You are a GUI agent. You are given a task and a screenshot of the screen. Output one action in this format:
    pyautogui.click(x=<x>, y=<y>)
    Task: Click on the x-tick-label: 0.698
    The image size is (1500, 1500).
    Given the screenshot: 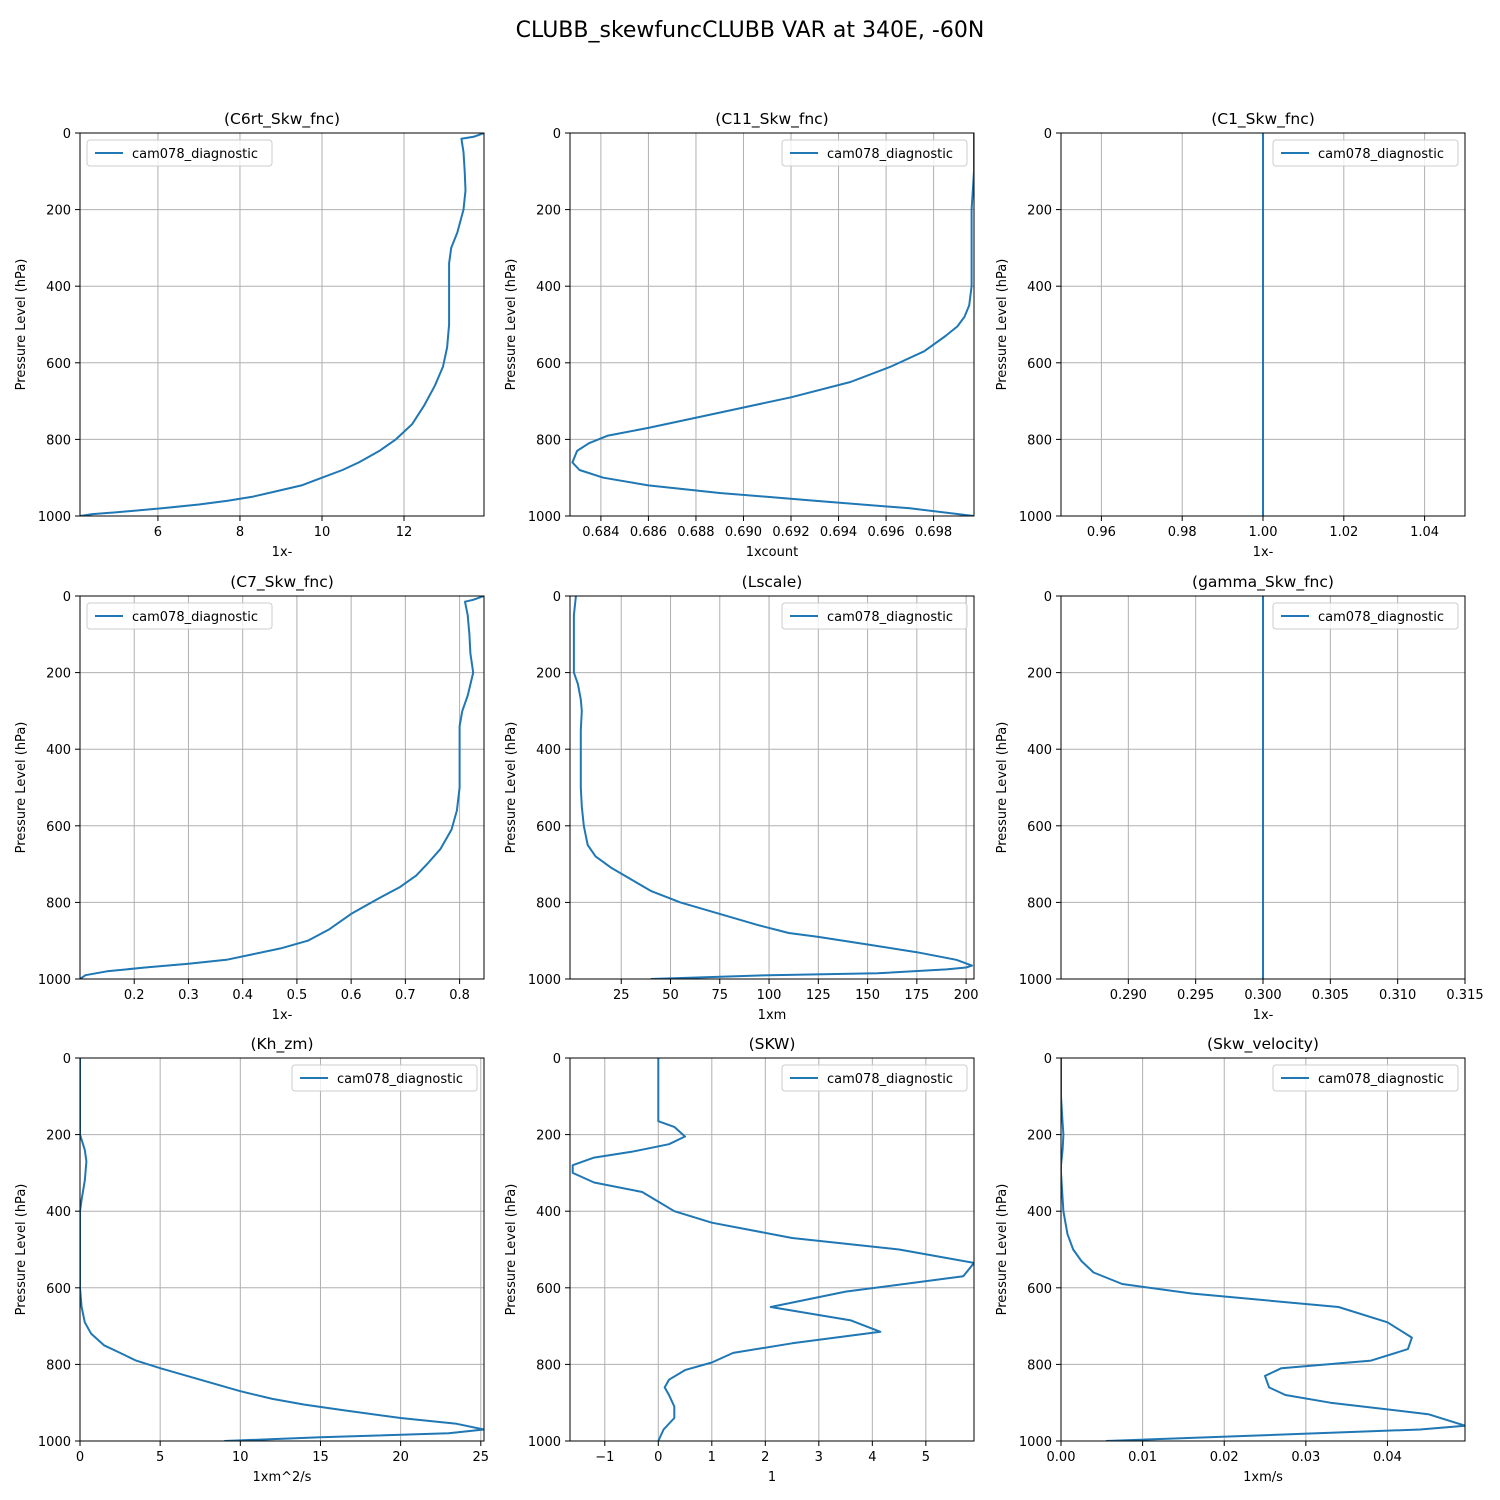 What is the action you would take?
    pyautogui.click(x=933, y=532)
    